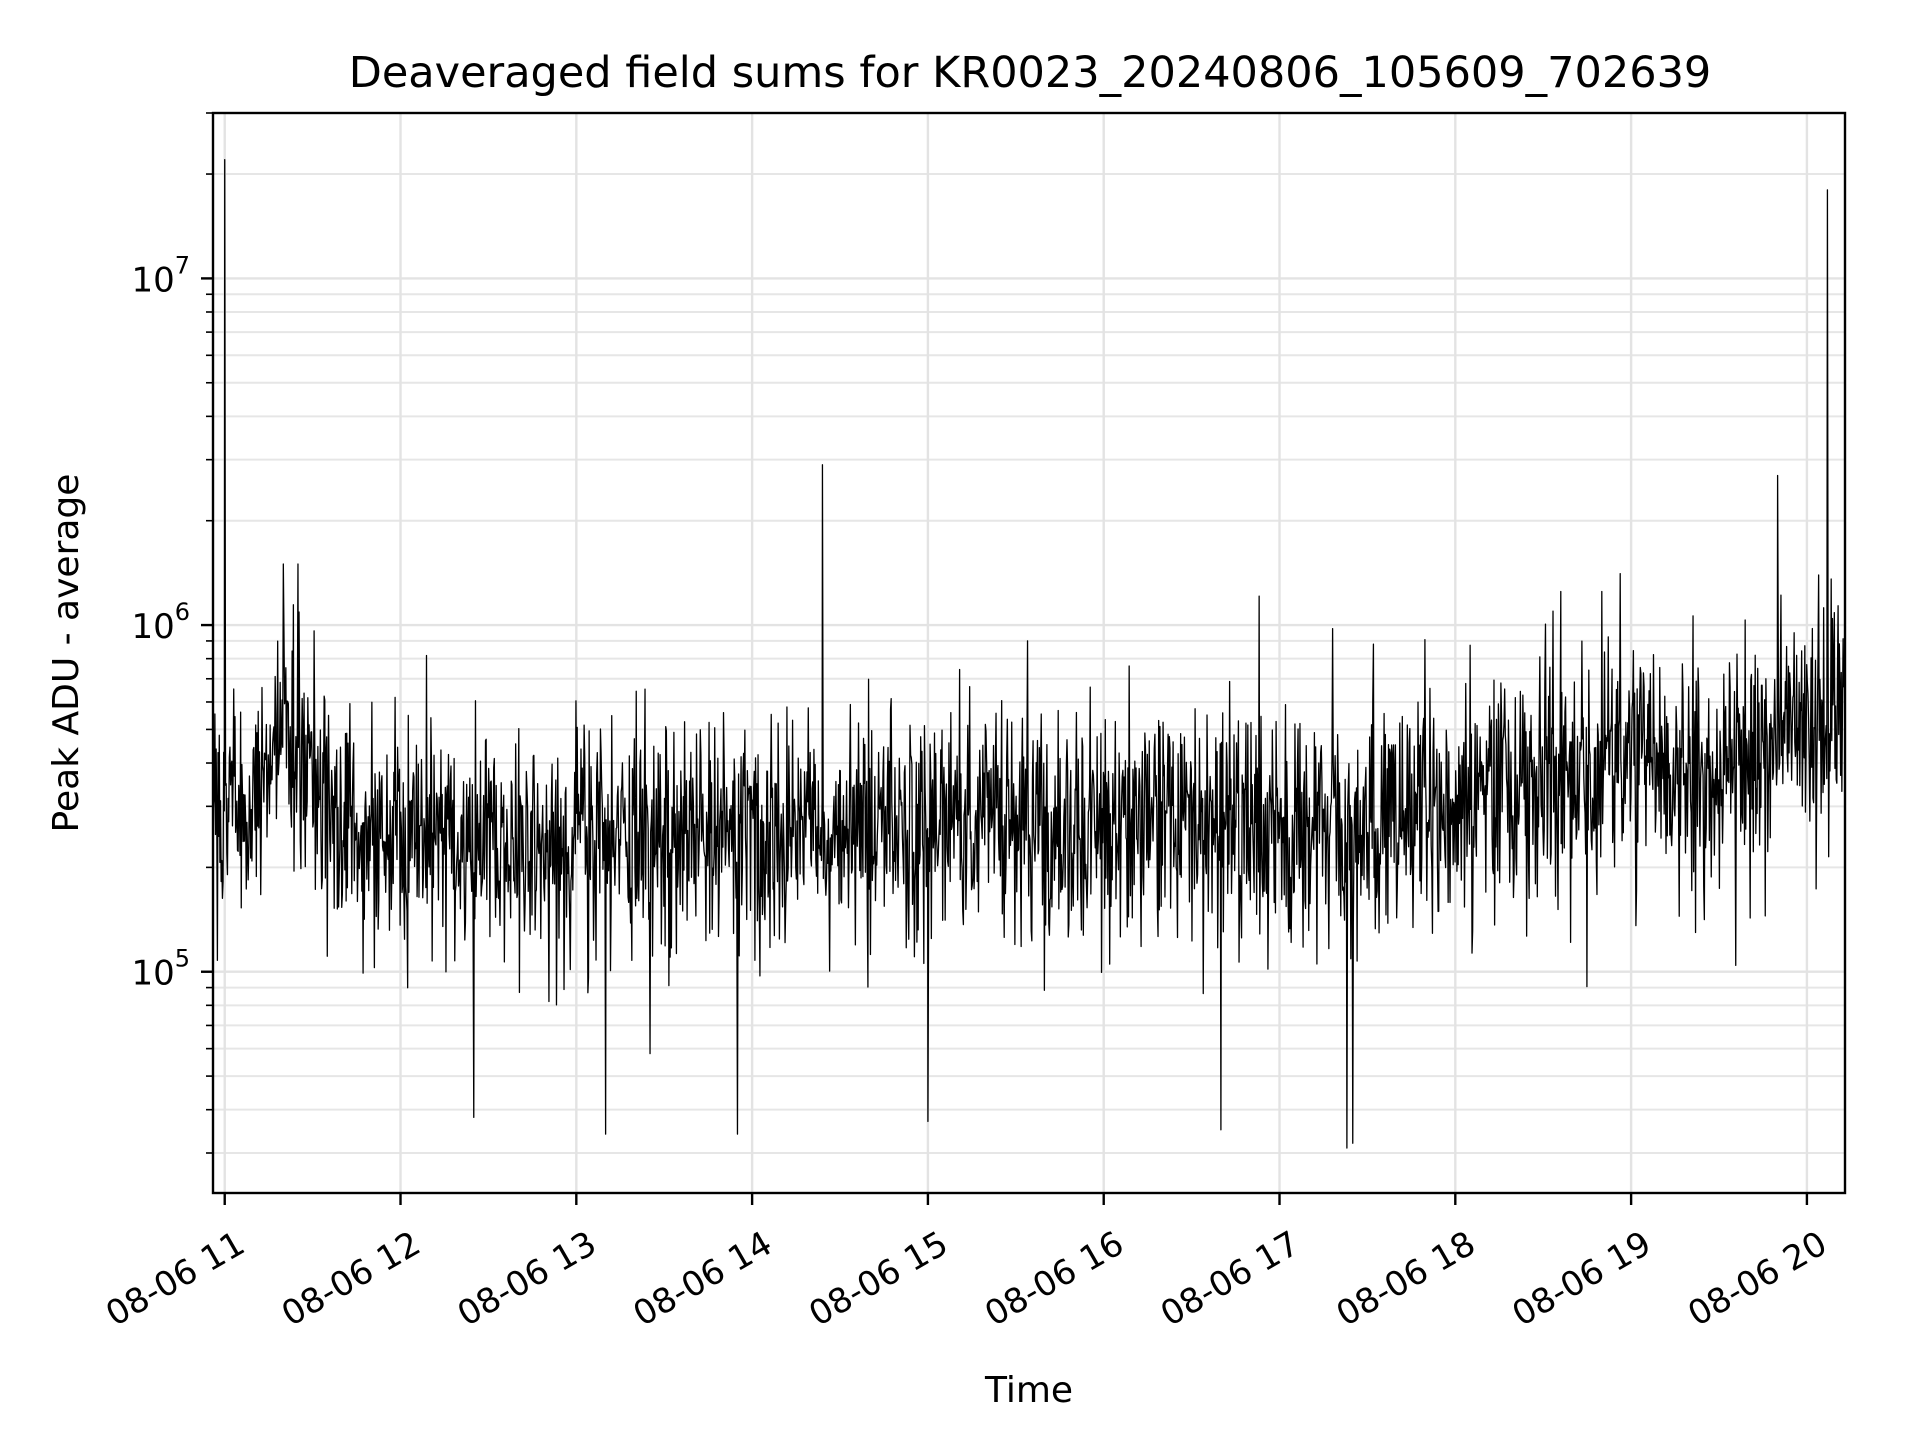  What do you see at coordinates (703, 1279) in the screenshot?
I see `x-tick-label: 08-06 14` at bounding box center [703, 1279].